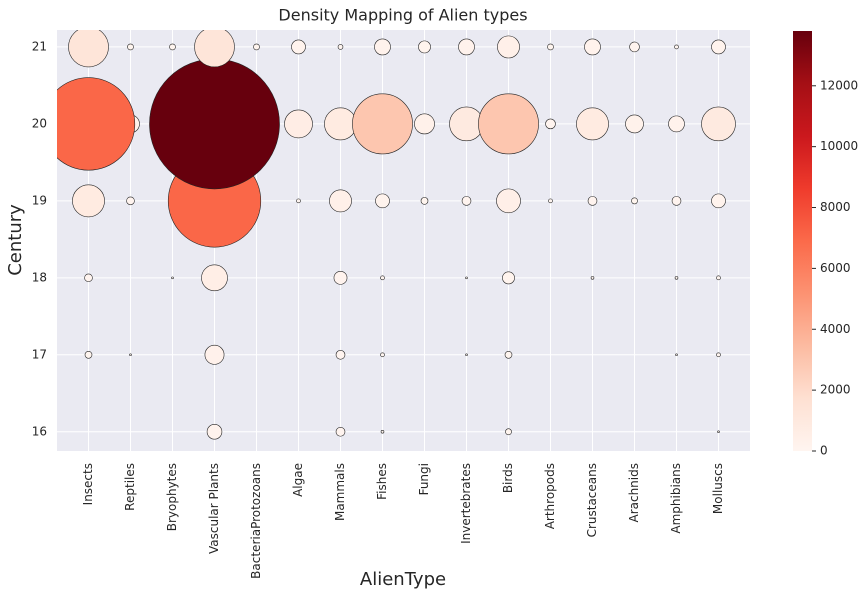 Image resolution: width=866 pixels, height=604 pixels. What do you see at coordinates (382, 481) in the screenshot?
I see `x-tick-label: Fishes` at bounding box center [382, 481].